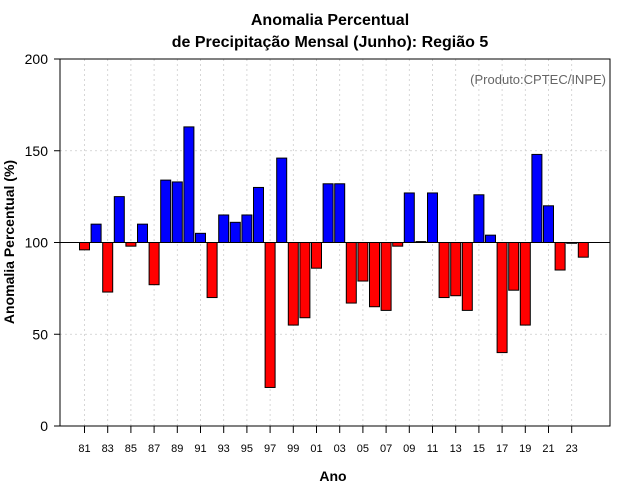  What do you see at coordinates (37, 59) in the screenshot?
I see `y-tick-label: 200` at bounding box center [37, 59].